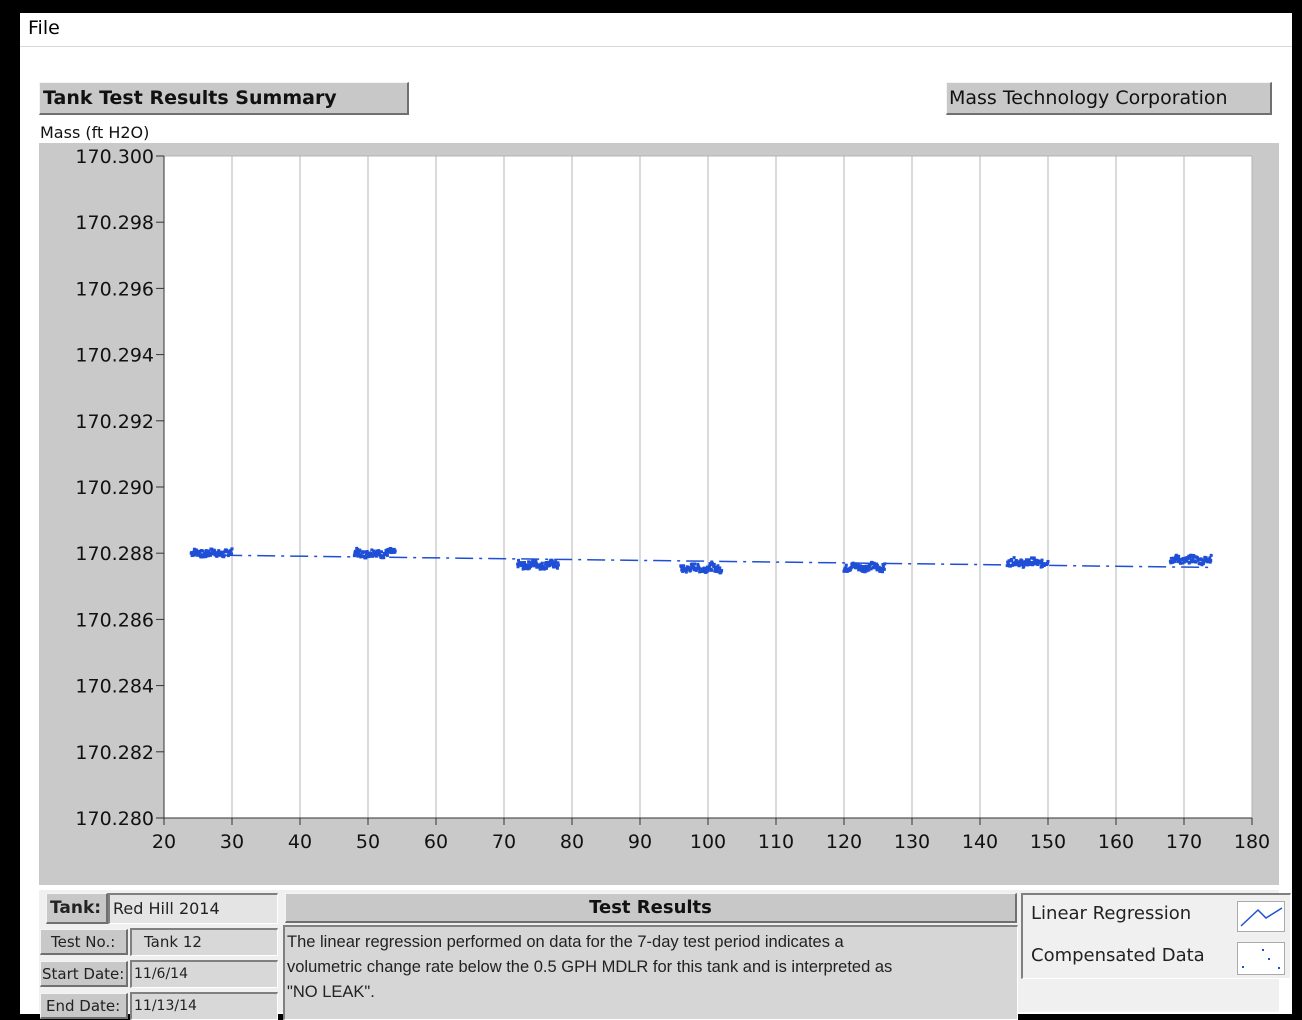  Describe the element at coordinates (1261, 916) in the screenshot. I see `legend-regression-swatch` at that location.